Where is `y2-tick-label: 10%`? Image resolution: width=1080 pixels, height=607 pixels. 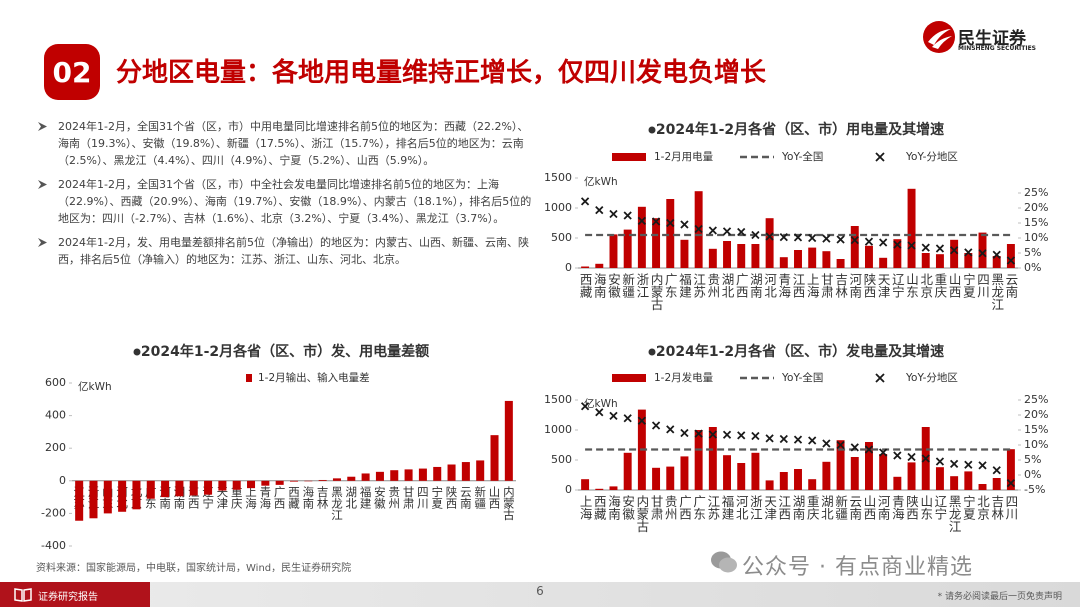
y2-tick-label: 10% is located at coordinates (1036, 237).